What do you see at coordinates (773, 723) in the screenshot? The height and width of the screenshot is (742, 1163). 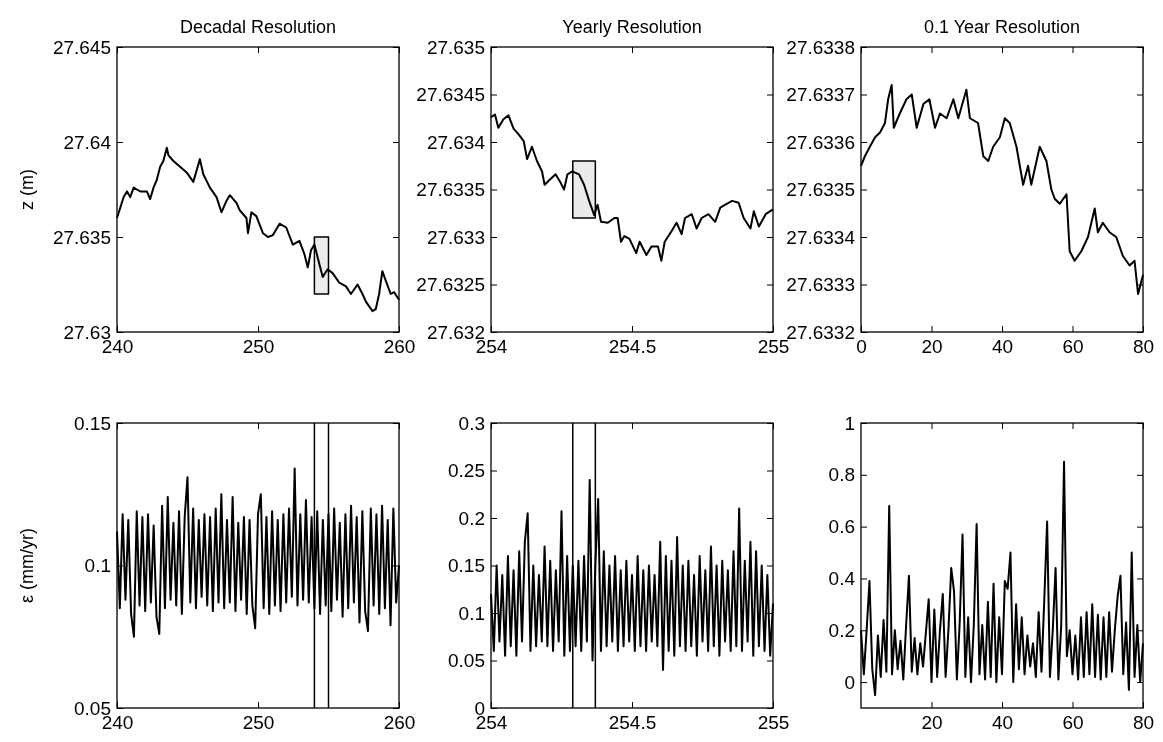 I see `x-tick-label: 255` at bounding box center [773, 723].